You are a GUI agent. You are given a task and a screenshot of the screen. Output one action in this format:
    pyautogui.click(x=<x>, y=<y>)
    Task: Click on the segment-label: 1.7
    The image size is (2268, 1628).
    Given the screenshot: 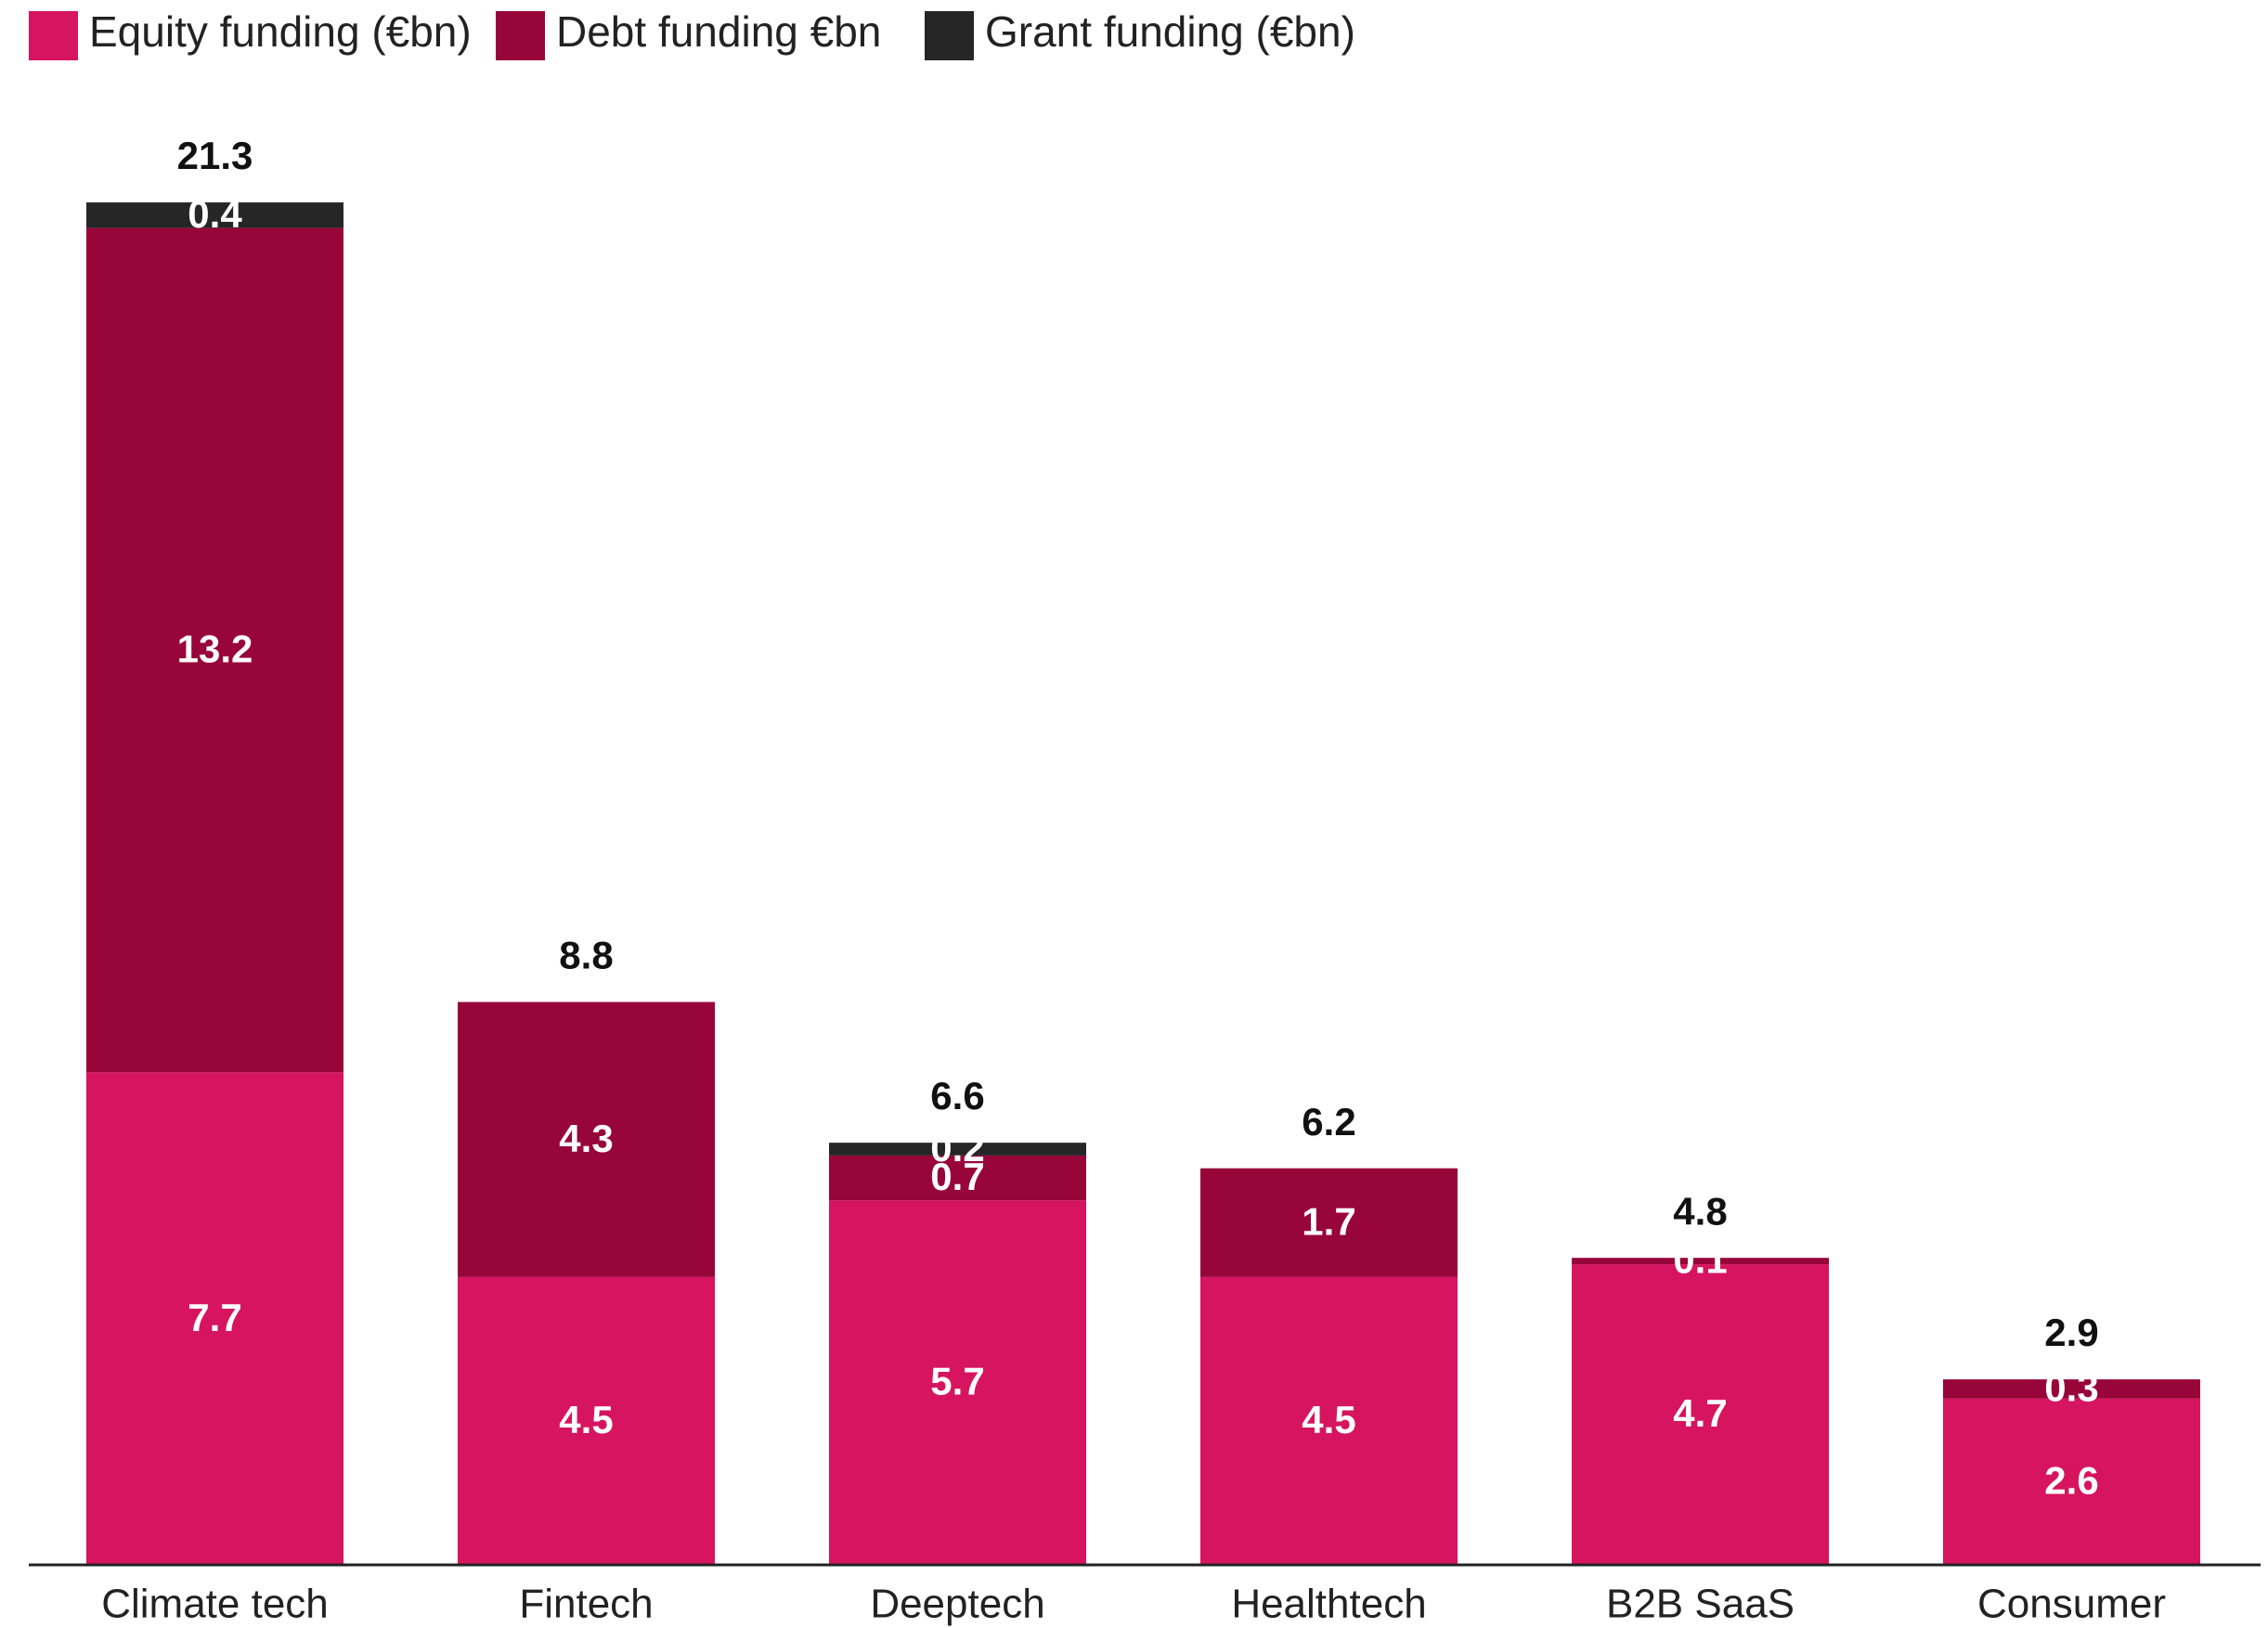 What is the action you would take?
    pyautogui.click(x=1328, y=1221)
    